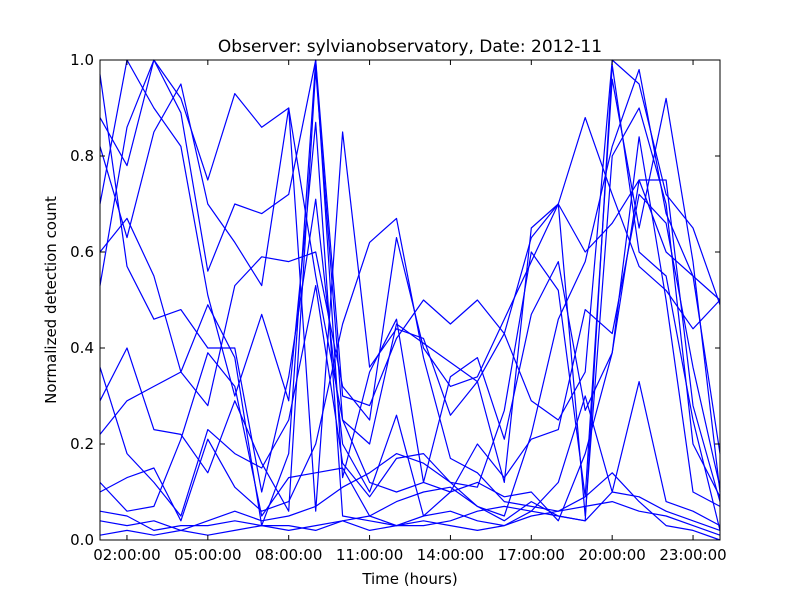  What do you see at coordinates (692, 555) in the screenshot?
I see `x-tick-label: 23:00:00` at bounding box center [692, 555].